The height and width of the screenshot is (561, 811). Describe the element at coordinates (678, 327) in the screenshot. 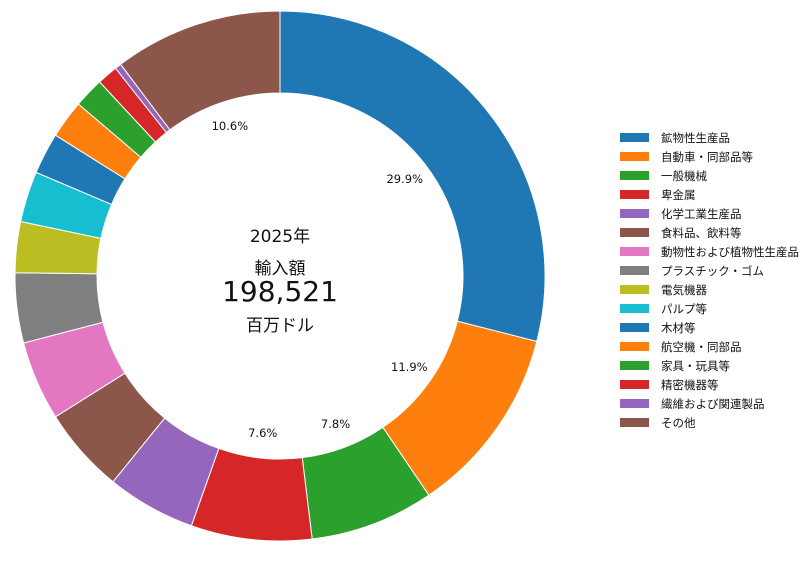

I see `legend-label: 木材等` at that location.